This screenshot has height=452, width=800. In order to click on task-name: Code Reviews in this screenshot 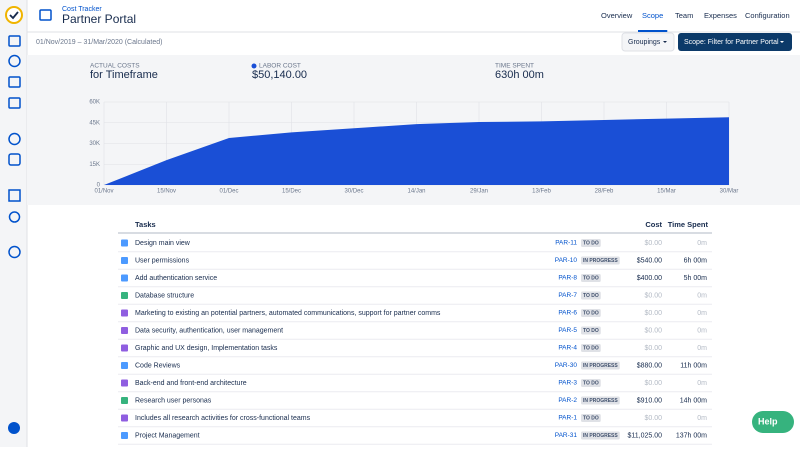, I will do `click(158, 365)`.